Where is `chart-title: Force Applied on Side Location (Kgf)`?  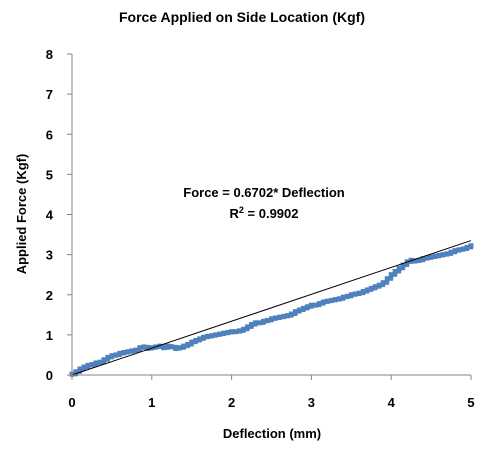 chart-title: Force Applied on Side Location (Kgf) is located at coordinates (242, 17).